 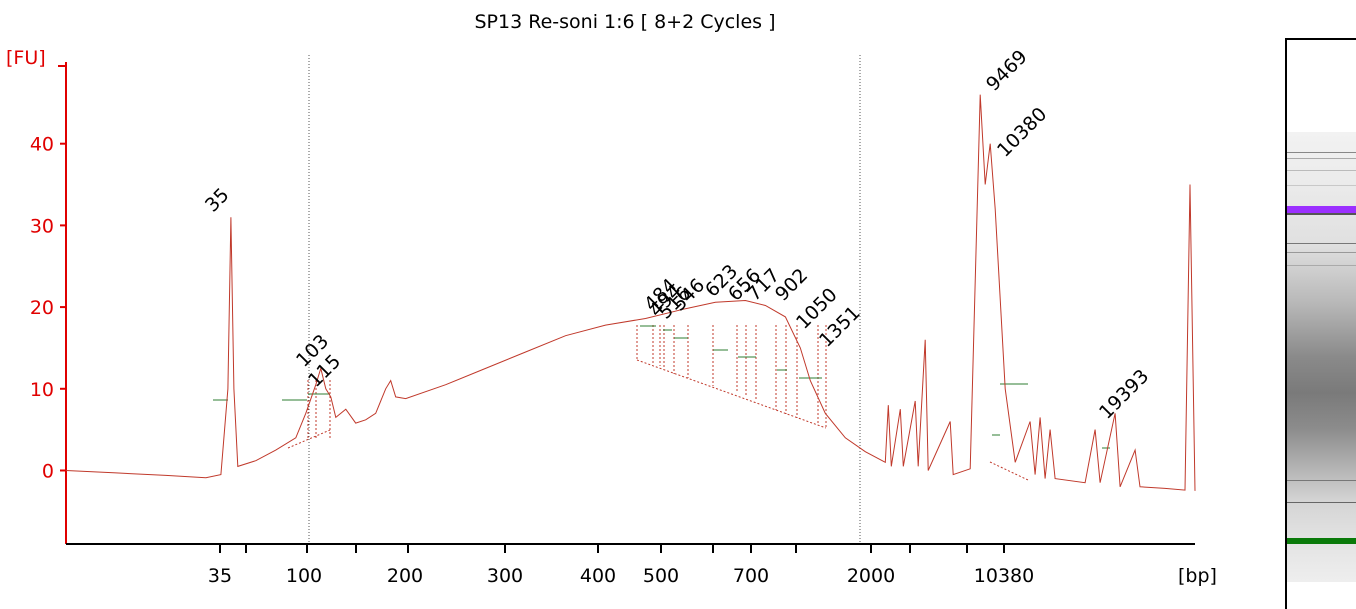 I want to click on y-tick-label: 0, so click(x=48, y=471).